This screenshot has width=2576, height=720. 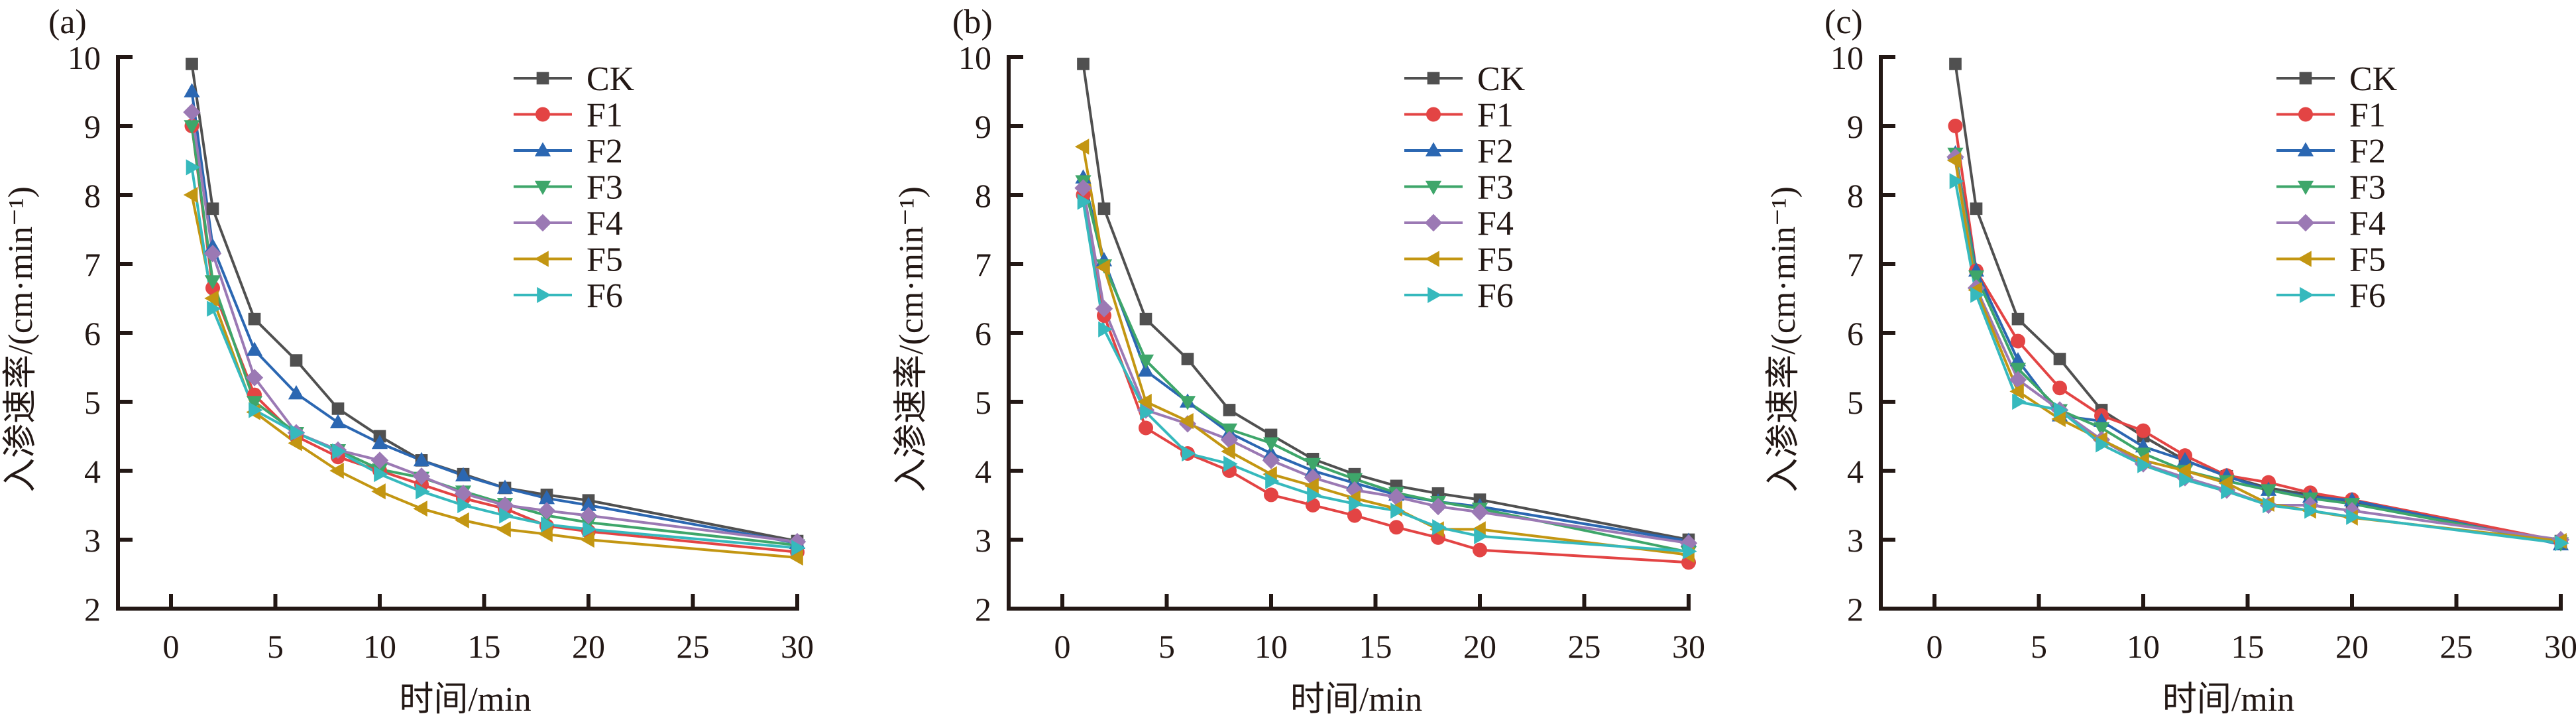 I want to click on series-f3, so click(x=494, y=336).